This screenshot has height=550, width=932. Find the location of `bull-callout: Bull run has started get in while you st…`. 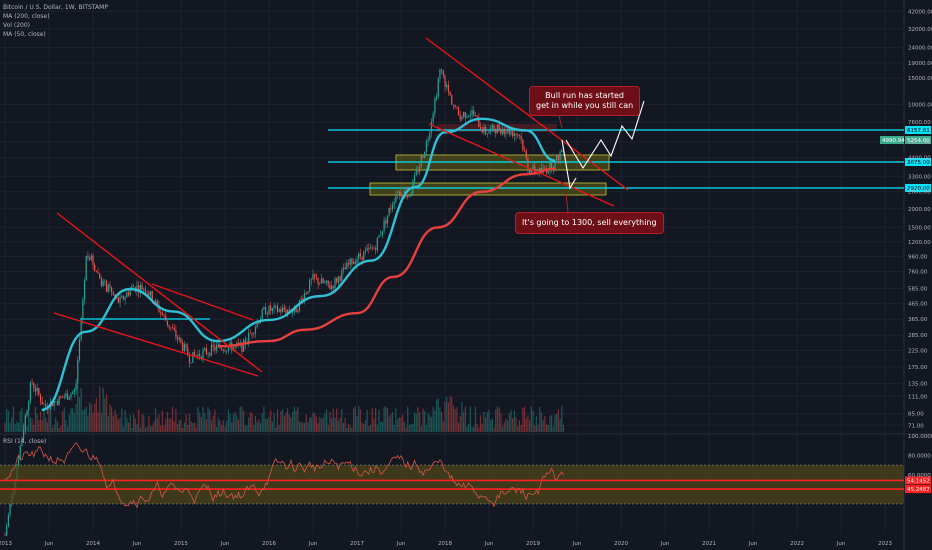

bull-callout: Bull run has started get in while you st… is located at coordinates (585, 101).